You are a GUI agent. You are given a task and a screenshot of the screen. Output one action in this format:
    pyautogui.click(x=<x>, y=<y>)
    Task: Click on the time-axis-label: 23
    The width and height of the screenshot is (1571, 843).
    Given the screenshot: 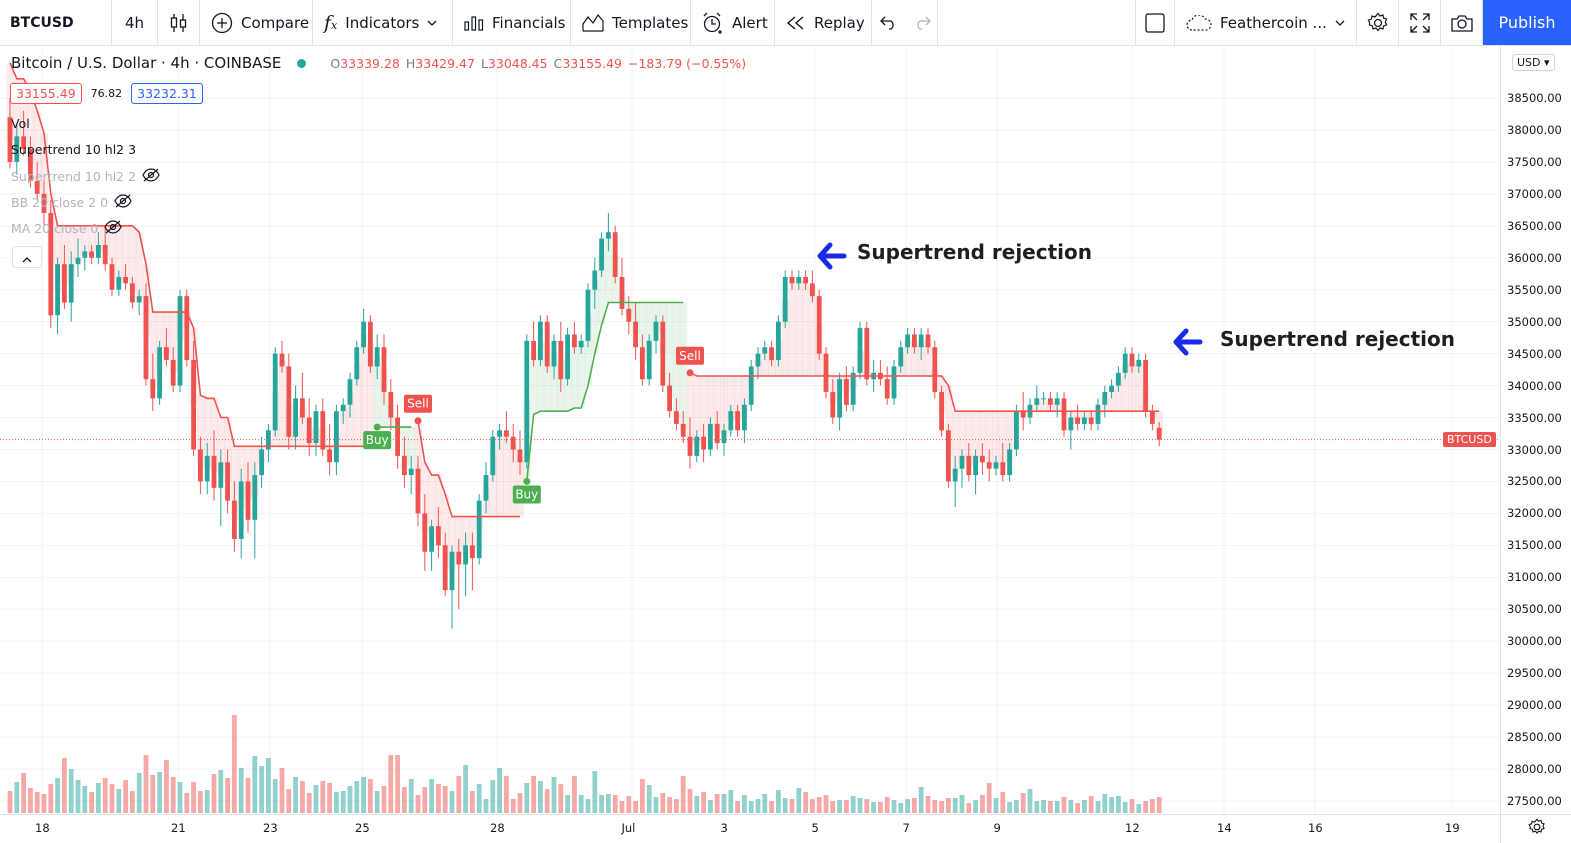 What is the action you would take?
    pyautogui.click(x=270, y=828)
    